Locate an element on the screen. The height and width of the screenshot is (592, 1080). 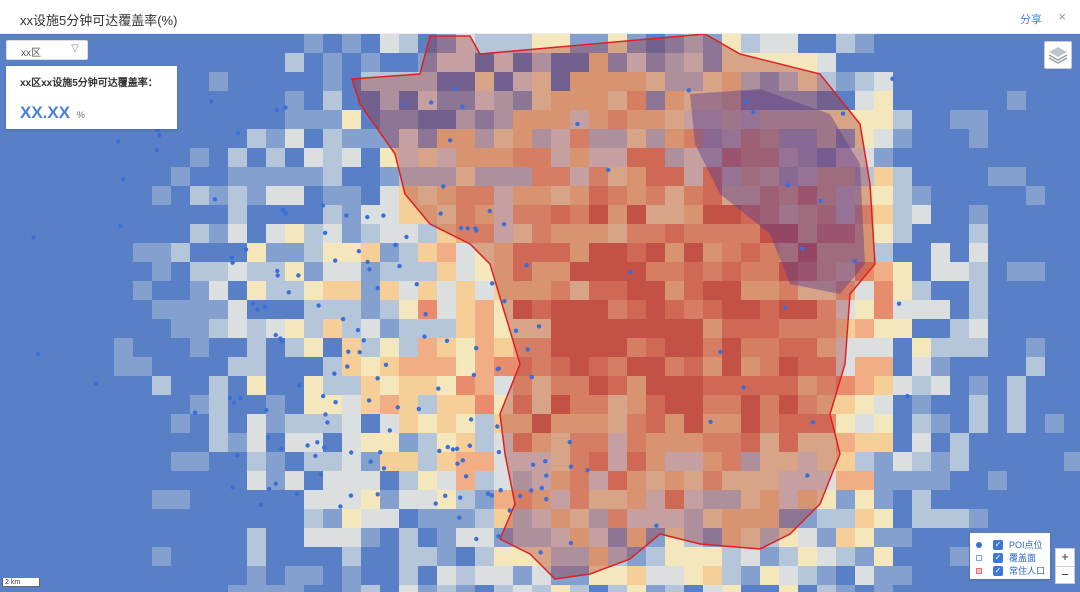
legend-checkbox-poi: ✓ is located at coordinates (998, 545).